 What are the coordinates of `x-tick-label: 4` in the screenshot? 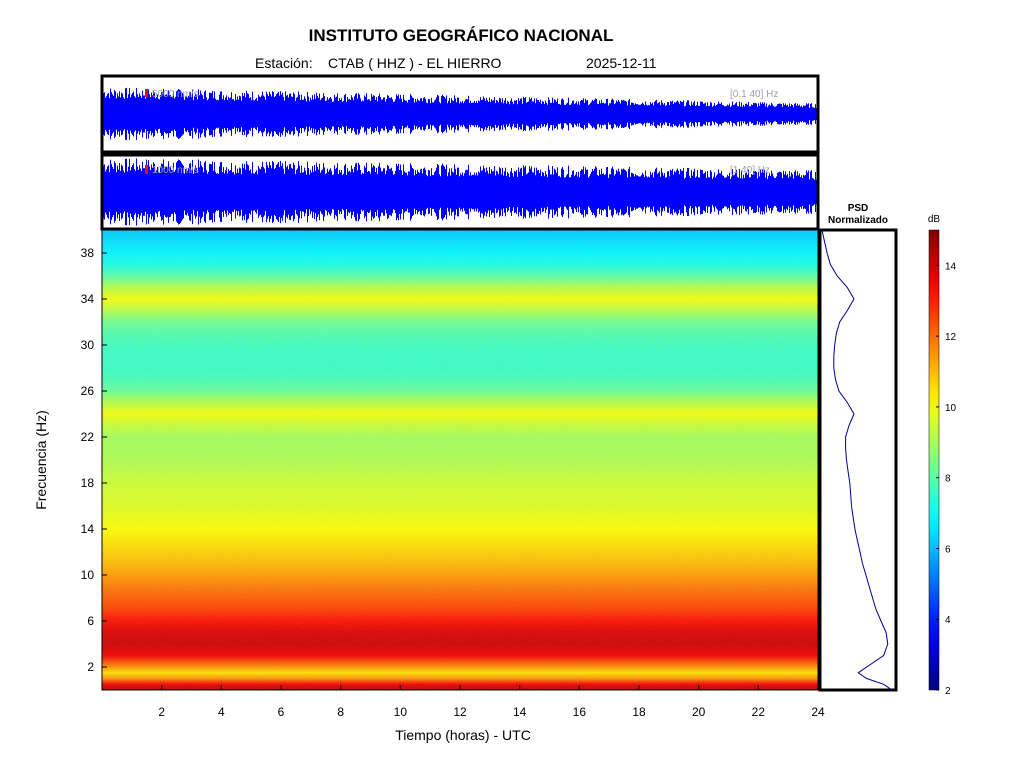 It's located at (221, 712).